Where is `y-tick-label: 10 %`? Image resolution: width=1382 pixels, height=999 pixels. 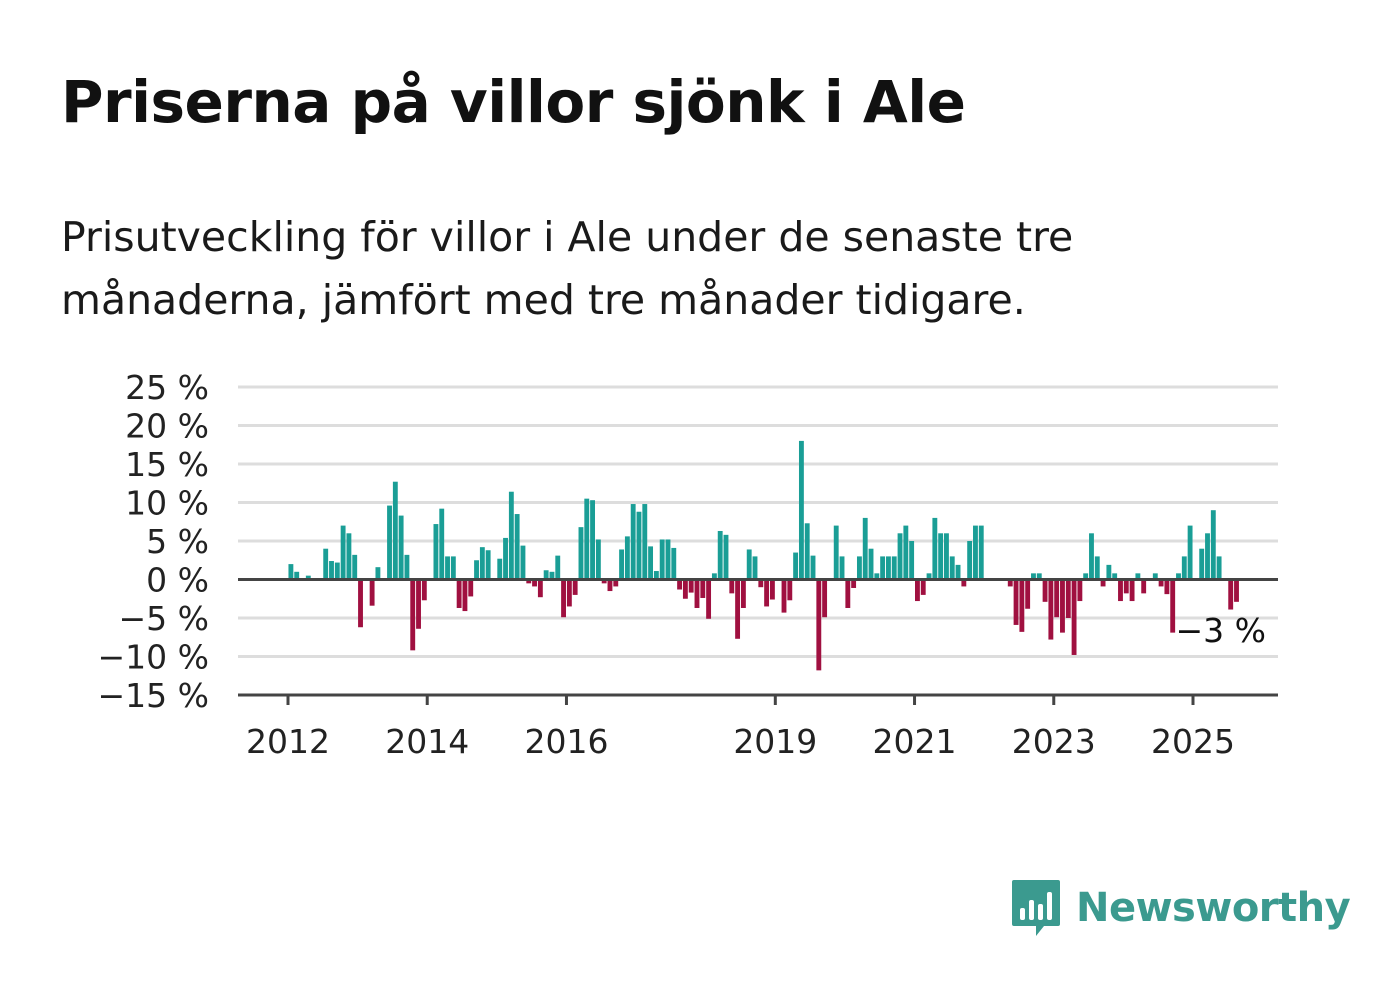 y-tick-label: 10 % is located at coordinates (167, 503).